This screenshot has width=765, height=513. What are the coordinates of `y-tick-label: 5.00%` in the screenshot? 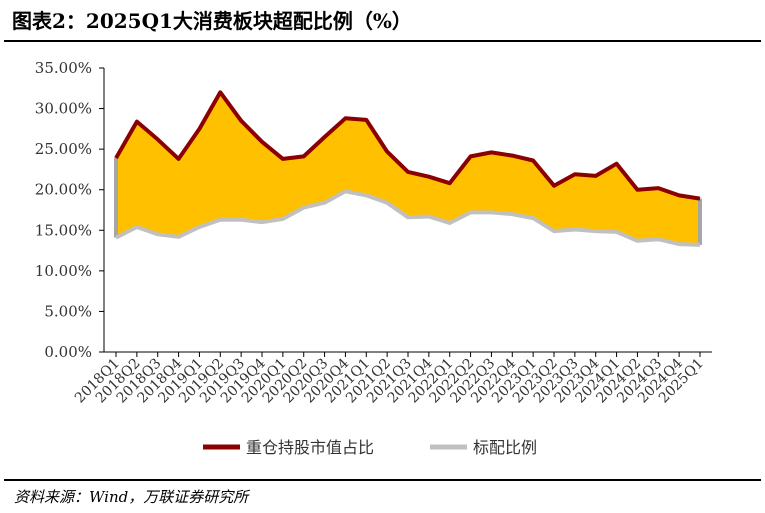 It's located at (68, 311).